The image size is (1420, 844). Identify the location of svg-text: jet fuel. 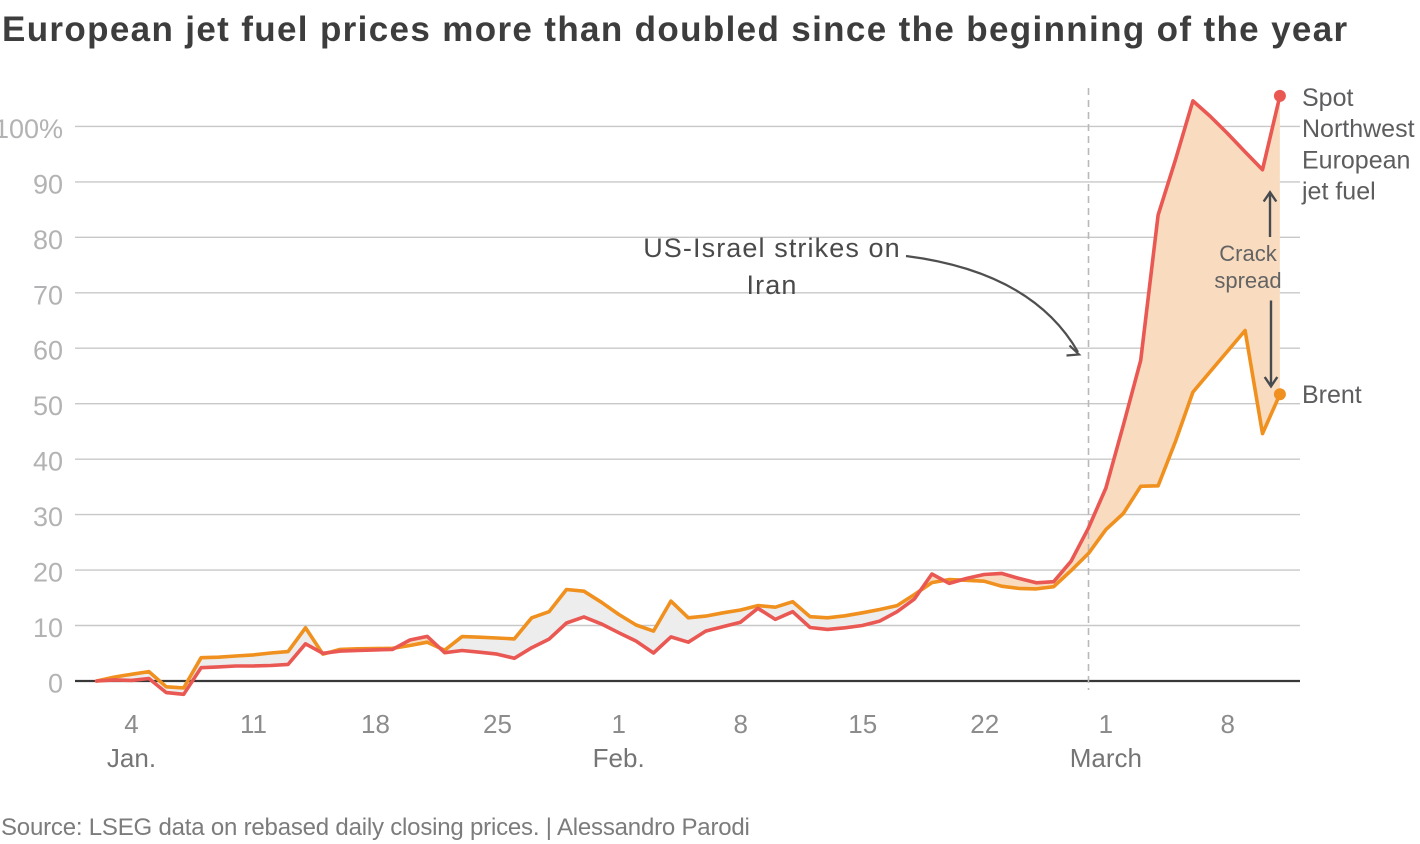
(1338, 192).